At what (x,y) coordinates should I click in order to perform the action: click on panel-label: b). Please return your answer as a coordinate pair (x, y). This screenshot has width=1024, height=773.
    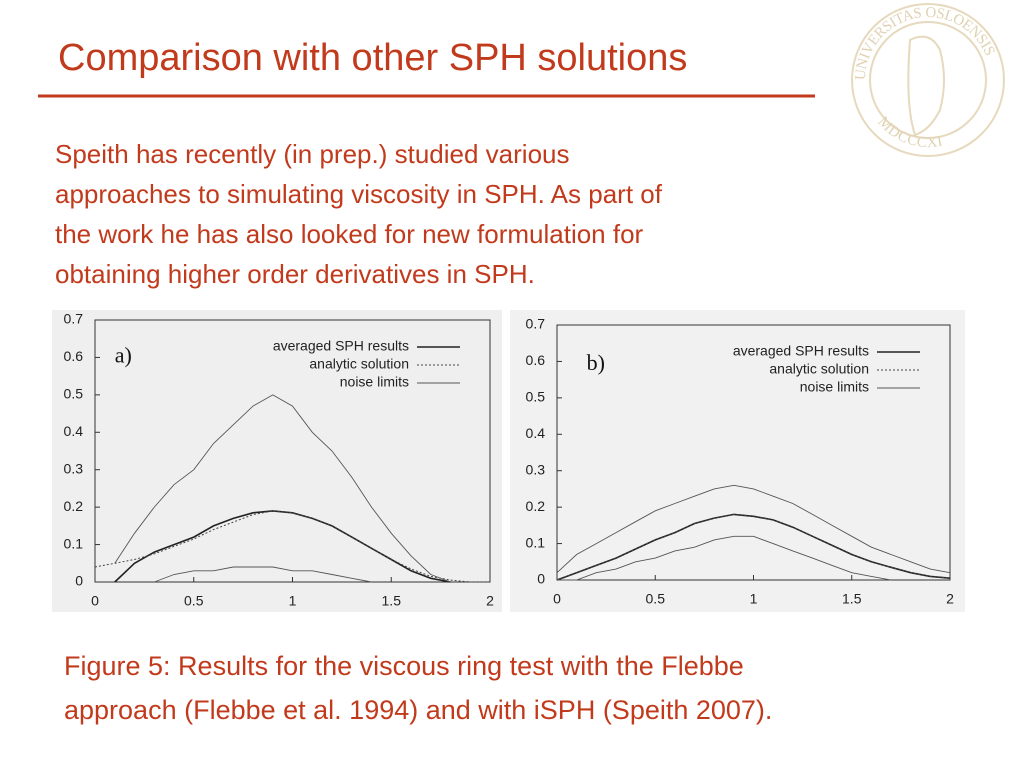
    Looking at the image, I should click on (596, 362).